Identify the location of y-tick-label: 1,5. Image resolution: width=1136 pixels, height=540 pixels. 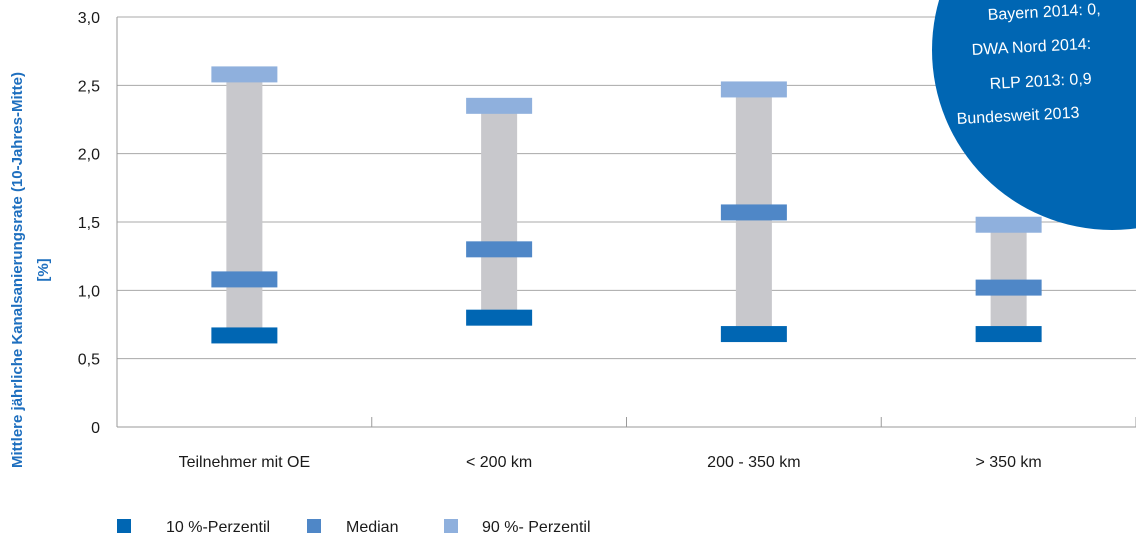
(89, 223).